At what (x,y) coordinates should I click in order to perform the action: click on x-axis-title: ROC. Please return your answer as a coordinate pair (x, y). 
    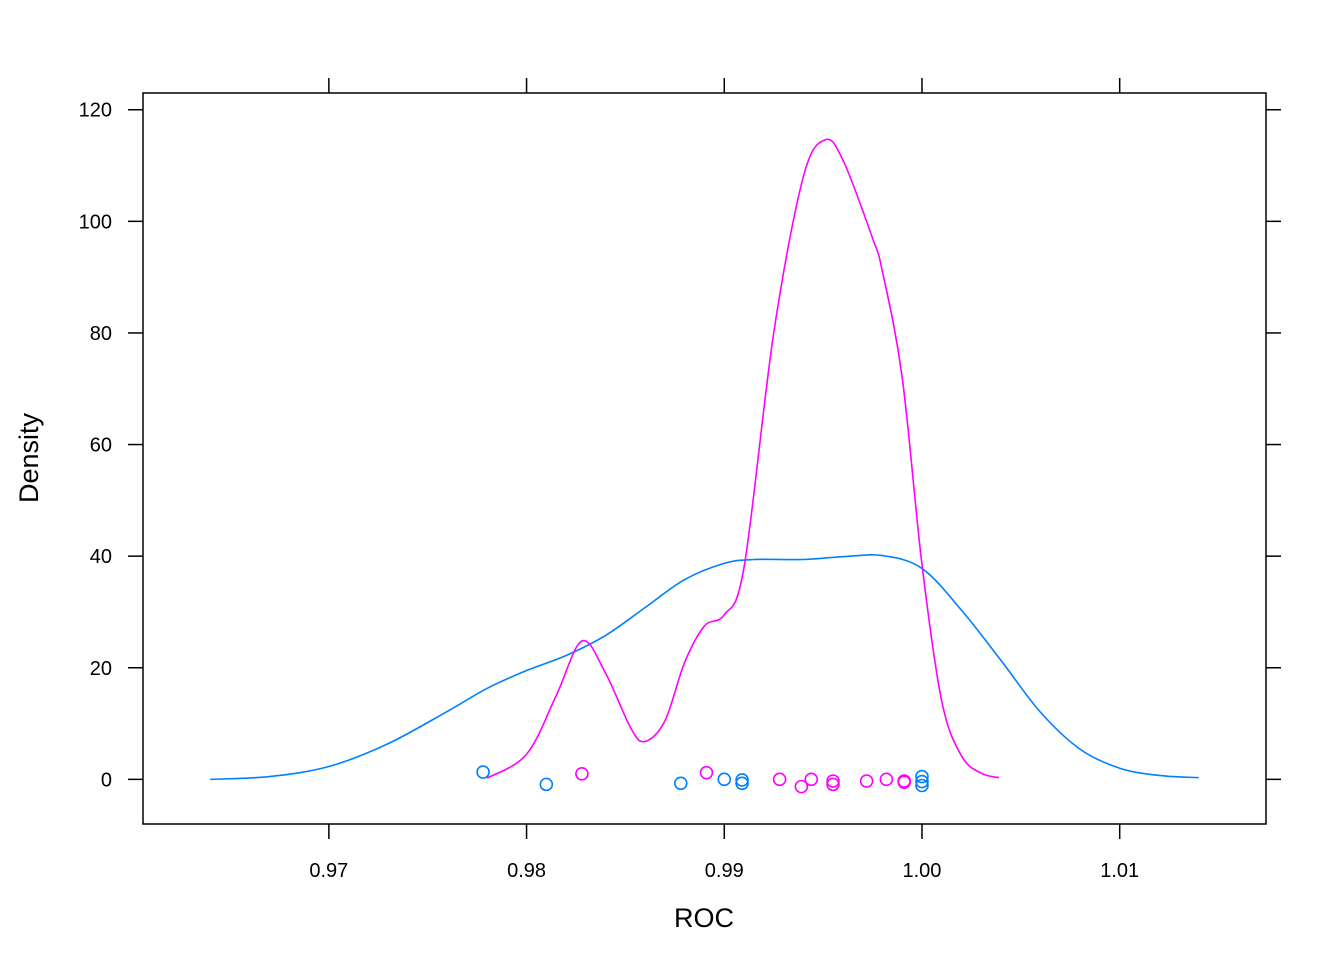
    Looking at the image, I should click on (704, 918).